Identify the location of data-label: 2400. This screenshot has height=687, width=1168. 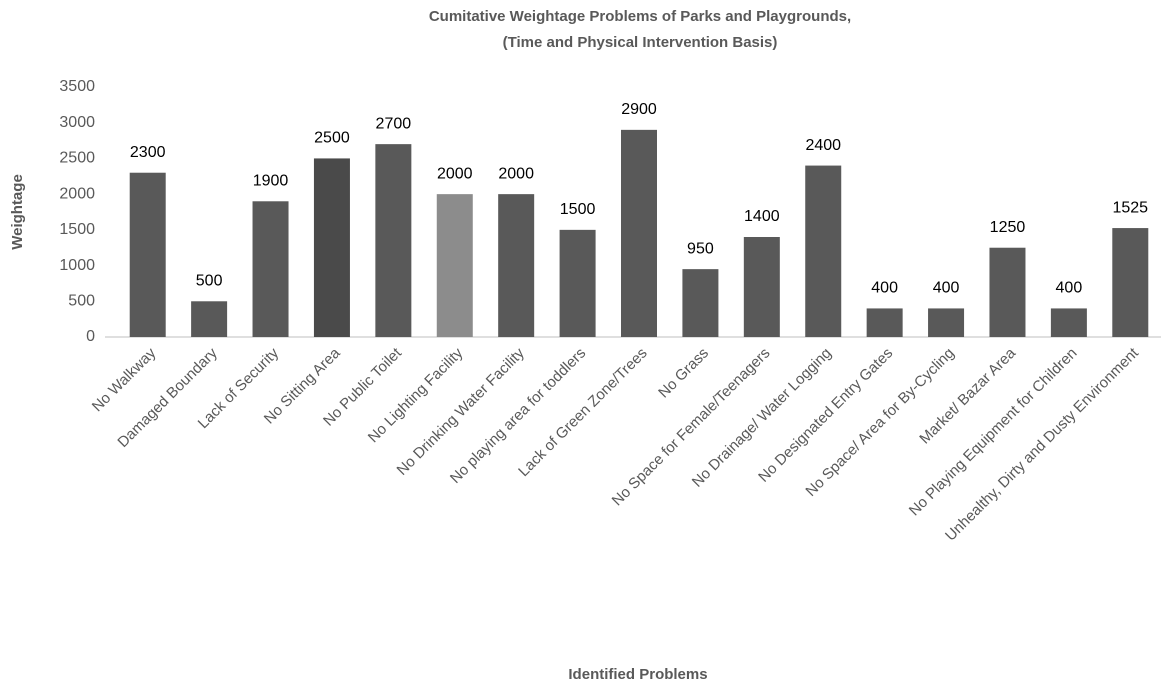
(823, 145).